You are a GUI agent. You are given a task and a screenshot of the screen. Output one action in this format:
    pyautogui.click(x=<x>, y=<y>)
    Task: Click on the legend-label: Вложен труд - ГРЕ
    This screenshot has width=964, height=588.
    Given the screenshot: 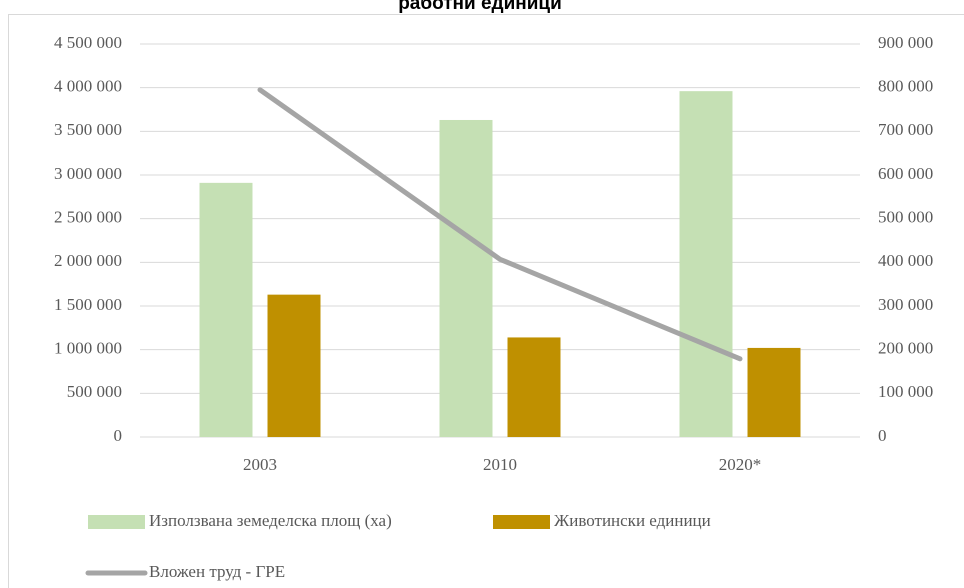 What is the action you would take?
    pyautogui.click(x=217, y=571)
    